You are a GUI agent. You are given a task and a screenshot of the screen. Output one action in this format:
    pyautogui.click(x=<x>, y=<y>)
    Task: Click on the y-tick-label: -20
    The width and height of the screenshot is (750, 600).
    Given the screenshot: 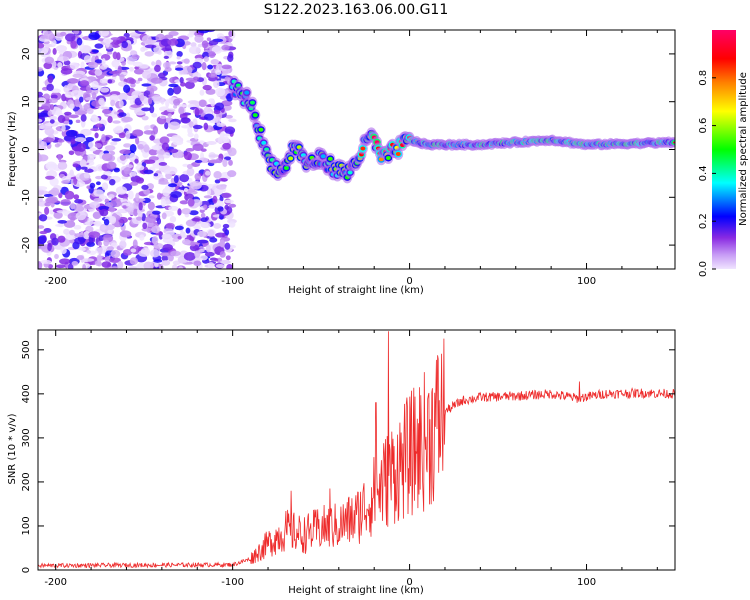 What is the action you would take?
    pyautogui.click(x=26, y=245)
    